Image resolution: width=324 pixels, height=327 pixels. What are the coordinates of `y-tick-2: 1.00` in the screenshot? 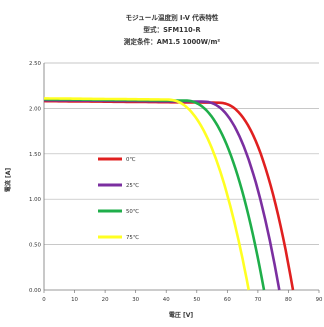 It's located at (35, 200).